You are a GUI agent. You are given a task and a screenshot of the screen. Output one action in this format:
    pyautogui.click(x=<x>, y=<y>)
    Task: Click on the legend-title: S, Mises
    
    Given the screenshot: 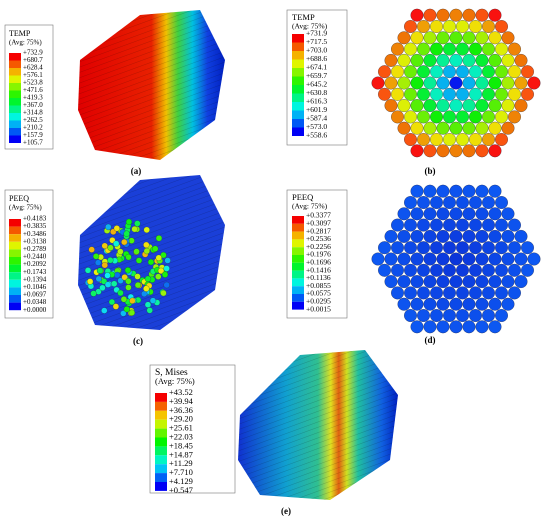 What is the action you would take?
    pyautogui.click(x=171, y=373)
    